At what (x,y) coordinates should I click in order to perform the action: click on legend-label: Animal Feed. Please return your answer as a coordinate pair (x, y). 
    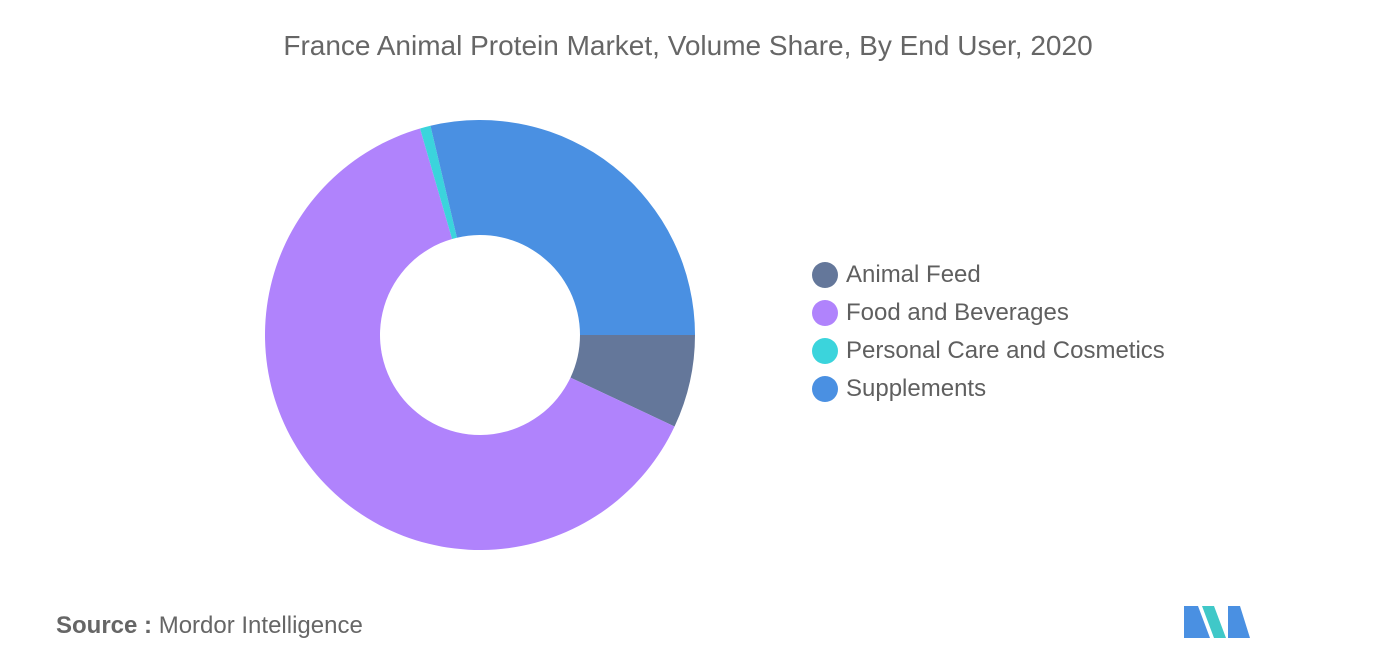
    Looking at the image, I should click on (913, 274).